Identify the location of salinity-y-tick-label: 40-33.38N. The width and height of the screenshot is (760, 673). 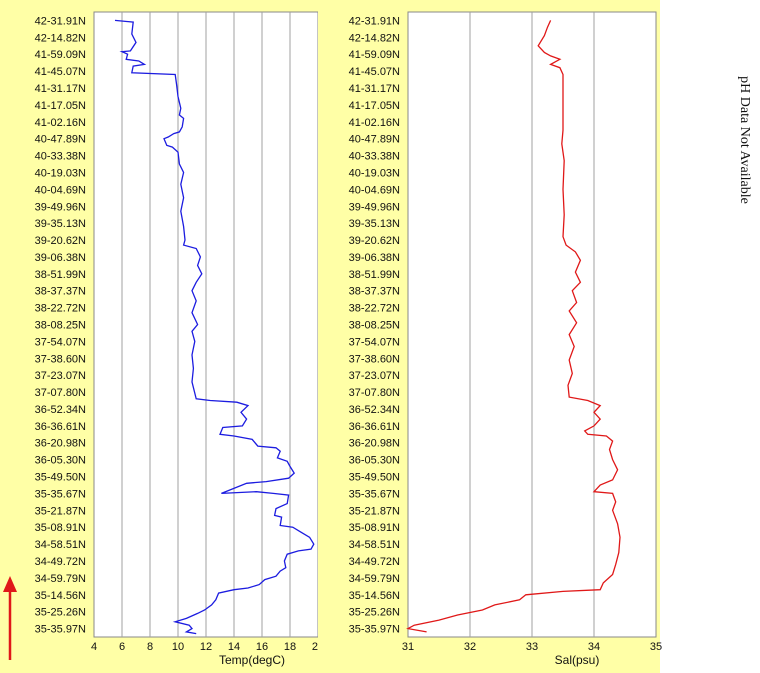
(374, 157).